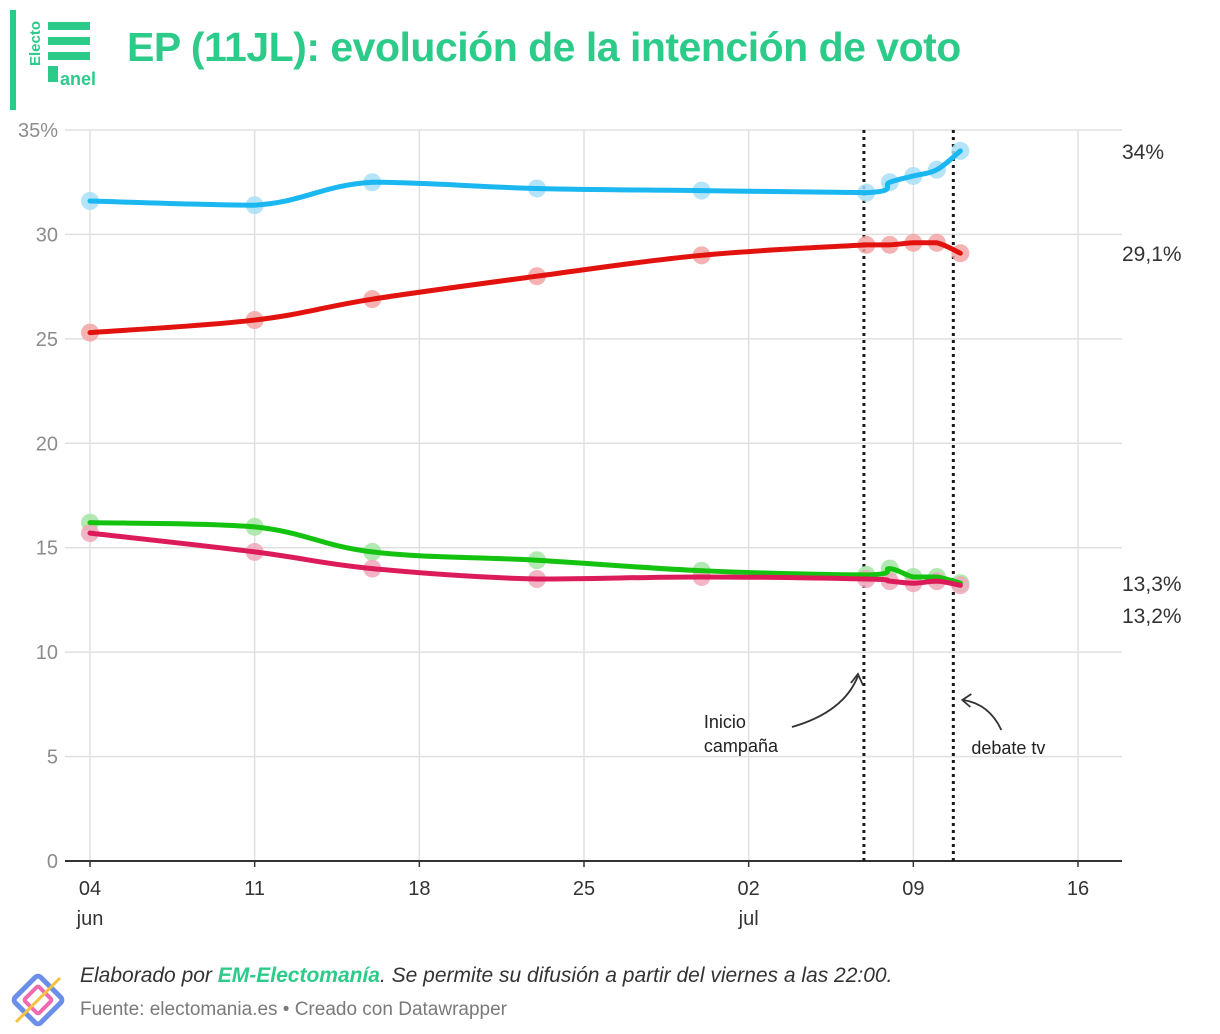 This screenshot has width=1220, height=1034. I want to click on x-tick-label: 04, so click(90, 889).